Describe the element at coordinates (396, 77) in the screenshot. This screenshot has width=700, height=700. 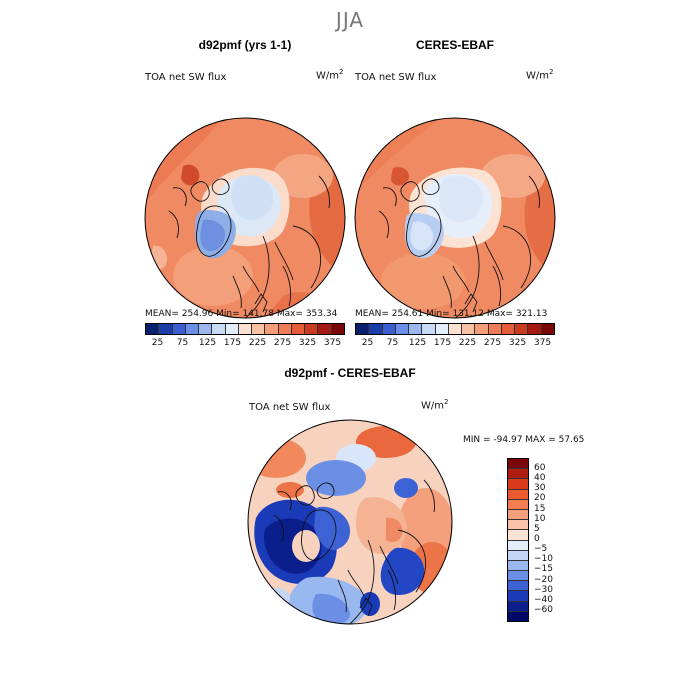
I see `panel-2-variable-label: TOA net SW flux` at that location.